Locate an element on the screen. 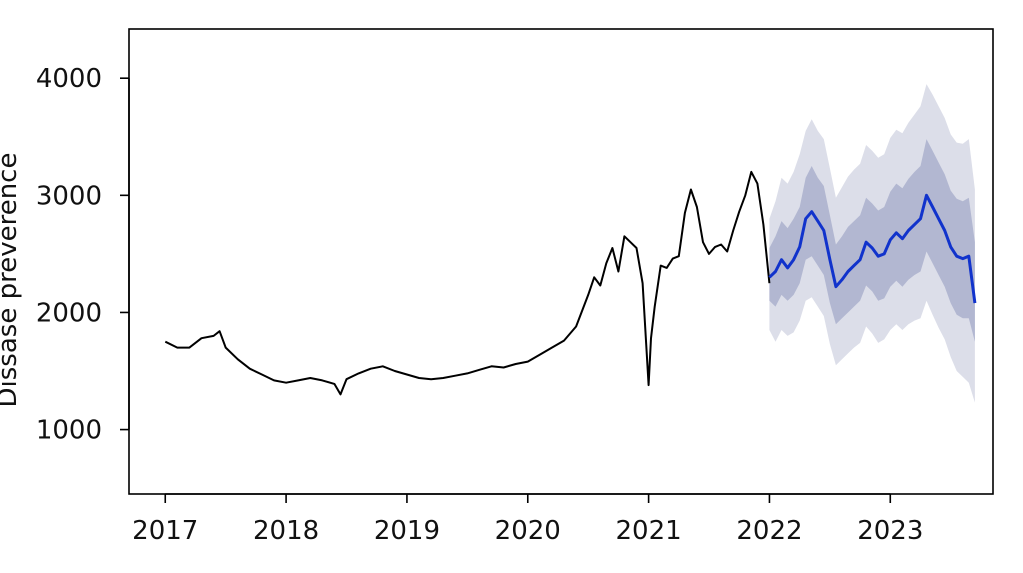 The height and width of the screenshot is (573, 1023). y-tick-label: 2000 is located at coordinates (69, 313).